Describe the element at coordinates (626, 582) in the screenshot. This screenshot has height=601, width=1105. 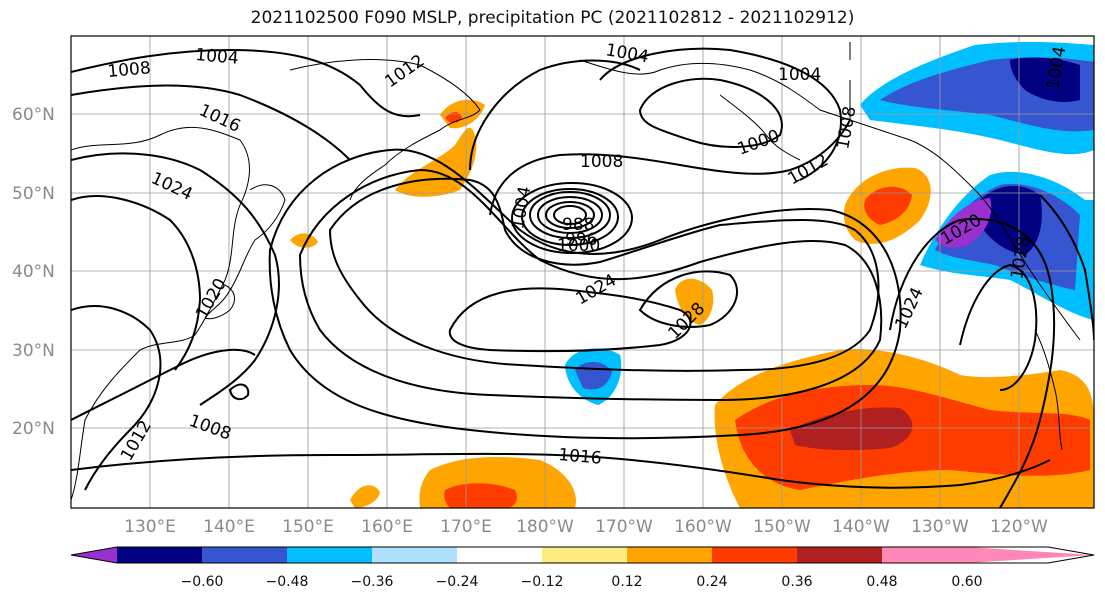
I see `colorbar-tick-label: 0.12` at that location.